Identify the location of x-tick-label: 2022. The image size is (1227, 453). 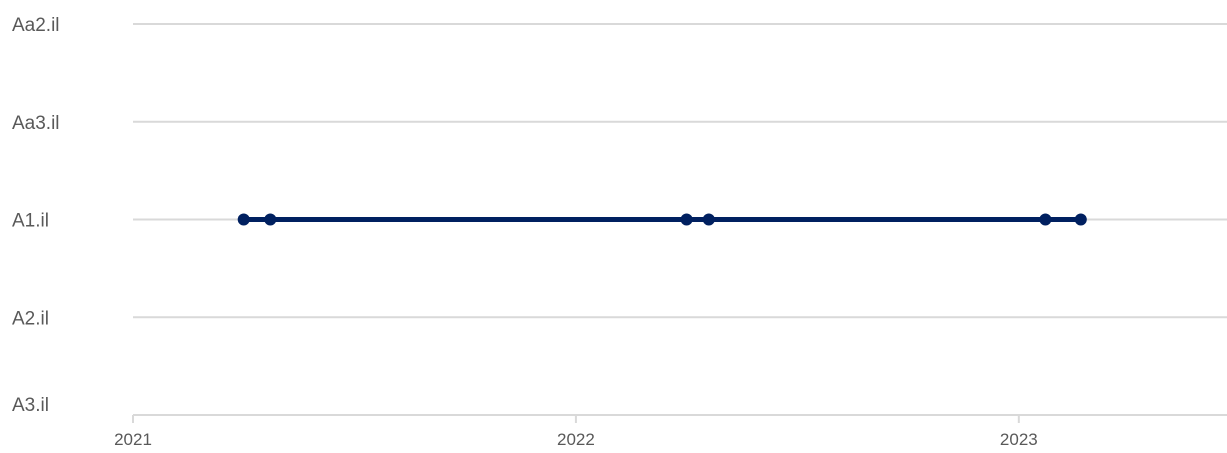
(576, 439).